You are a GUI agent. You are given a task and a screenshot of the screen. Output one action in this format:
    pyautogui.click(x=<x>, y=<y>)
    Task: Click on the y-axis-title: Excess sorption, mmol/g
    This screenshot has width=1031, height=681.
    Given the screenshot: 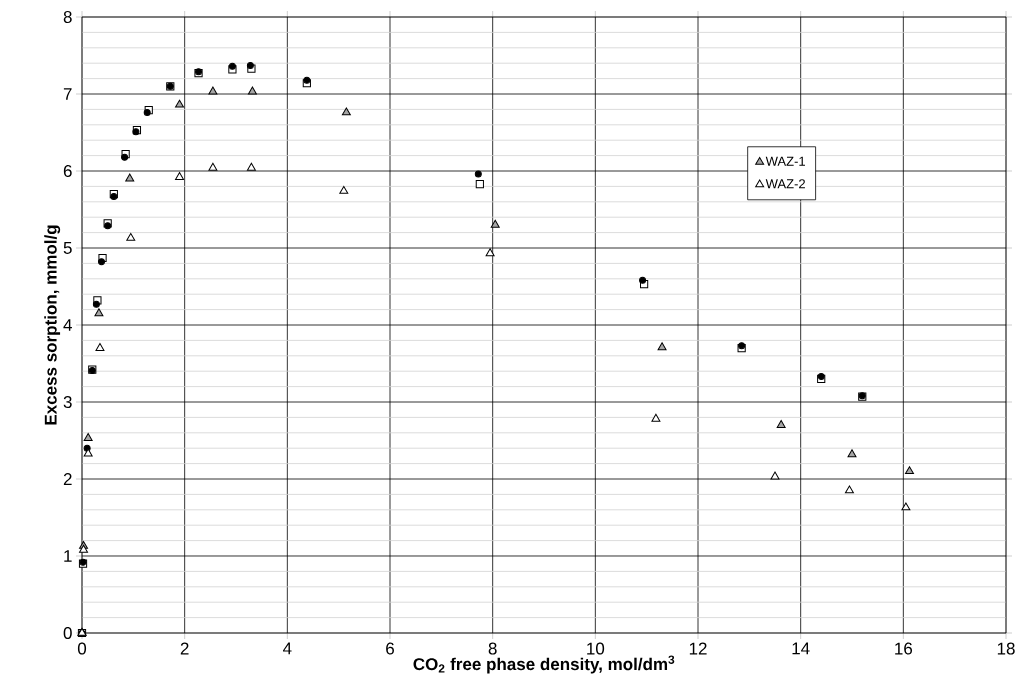 What is the action you would take?
    pyautogui.click(x=52, y=325)
    